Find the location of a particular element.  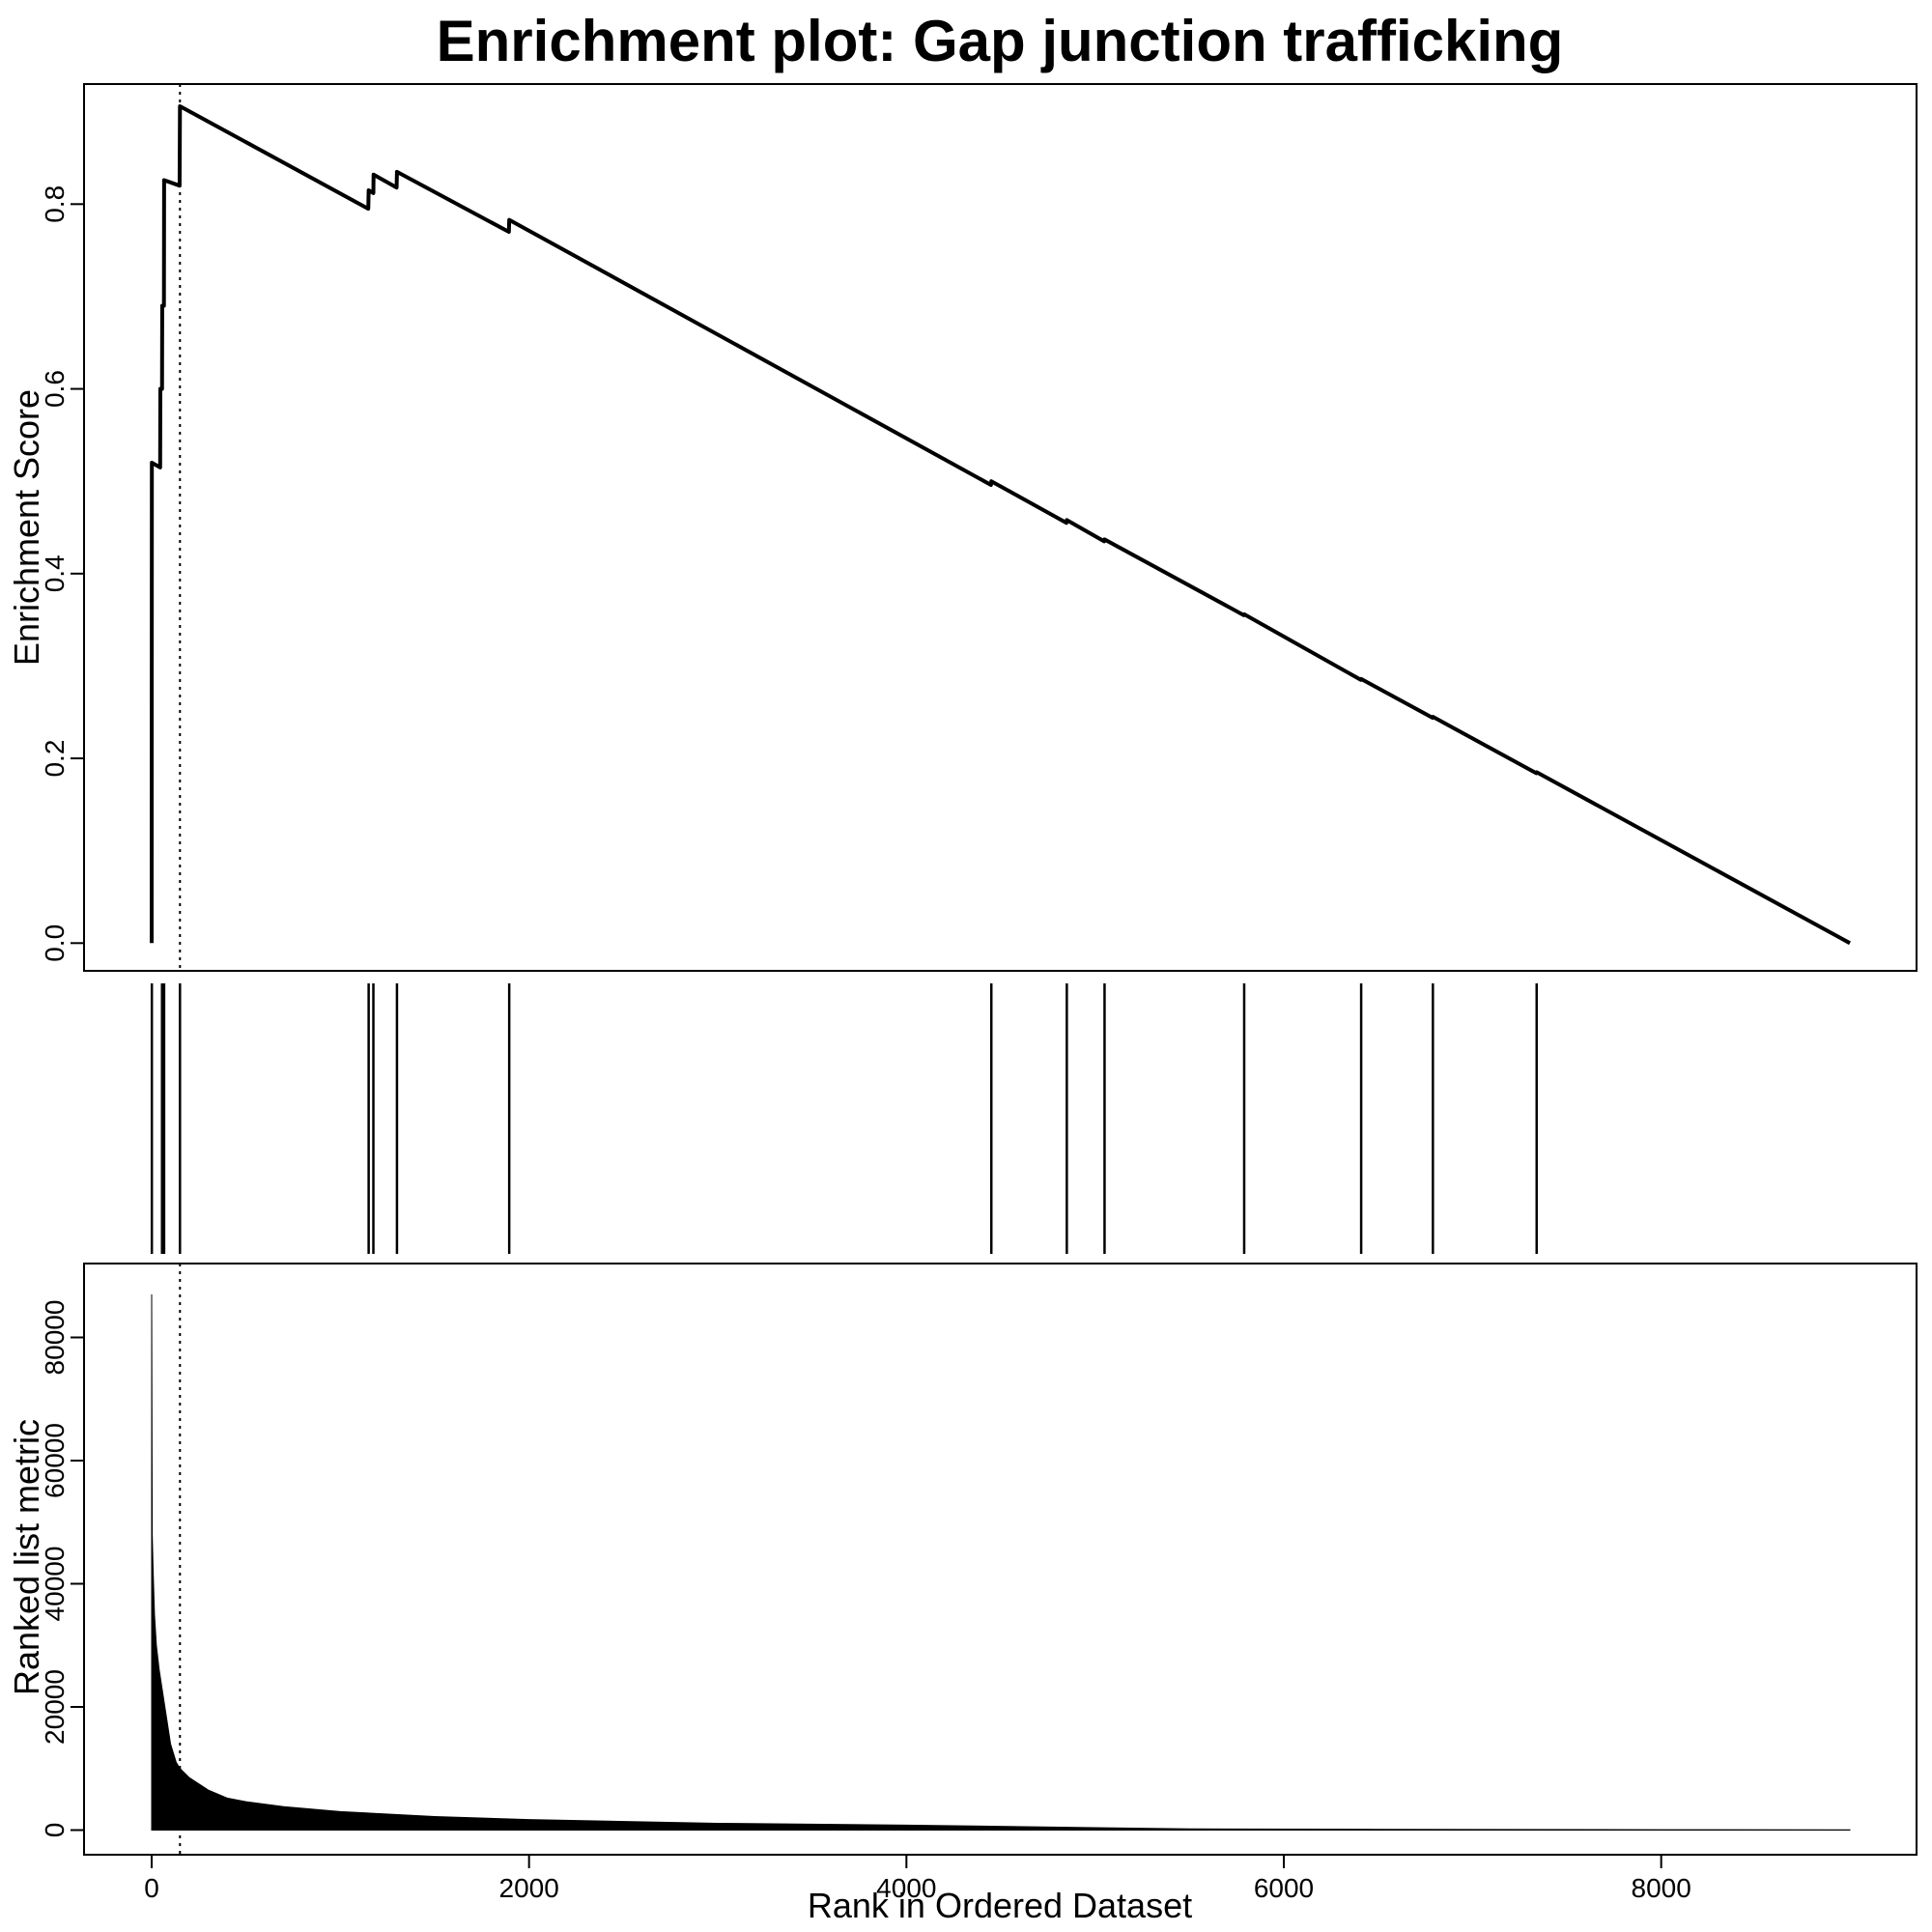

x-tick-label: 6000 is located at coordinates (1284, 1888).